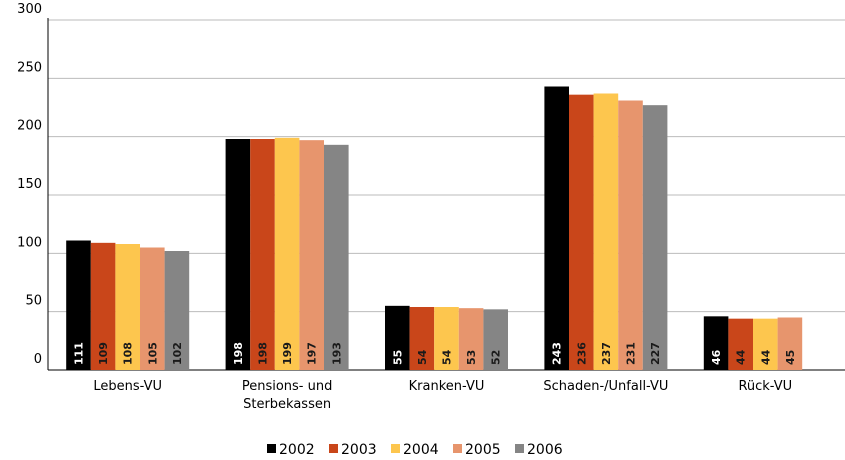  I want to click on x-tick-label: Lebens-VU, so click(127, 386).